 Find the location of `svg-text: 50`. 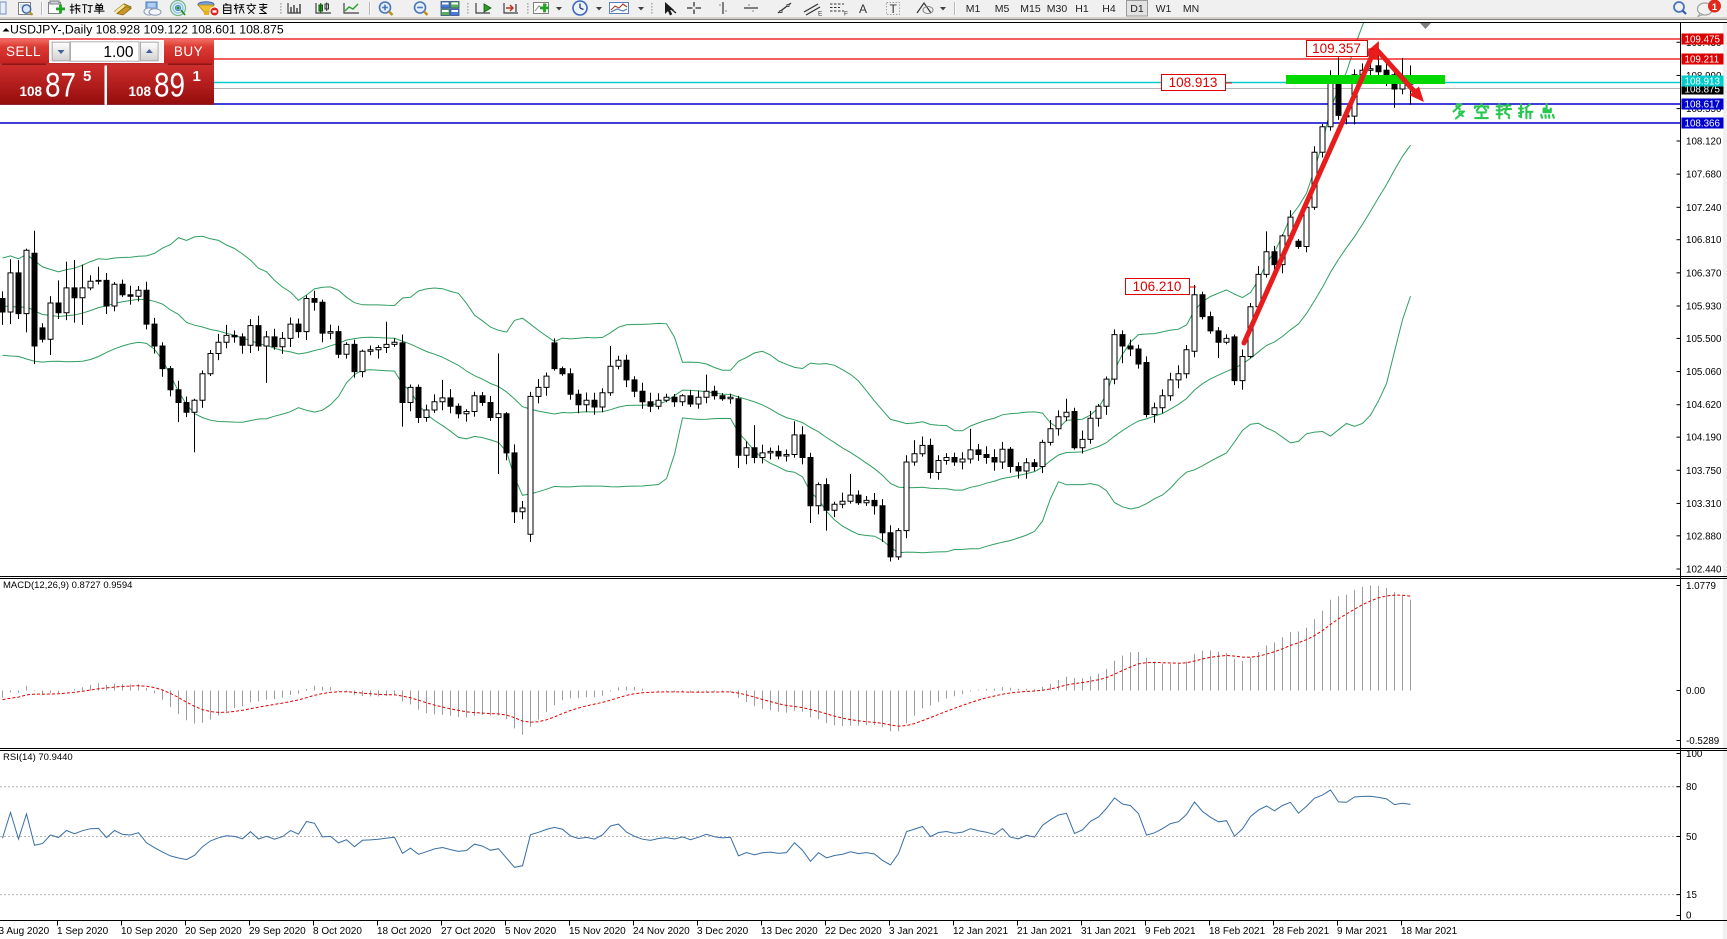

svg-text: 50 is located at coordinates (1691, 837).